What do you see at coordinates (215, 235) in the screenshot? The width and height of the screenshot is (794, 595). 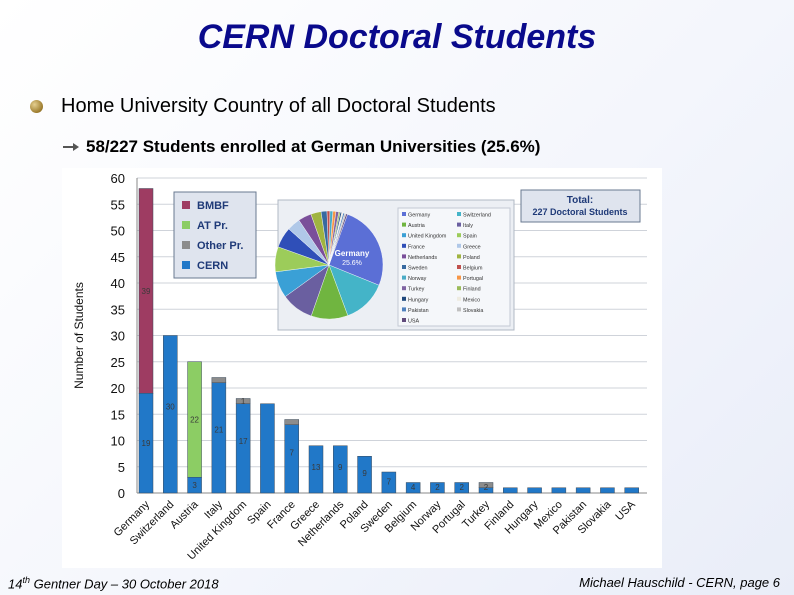 I see `chart-legend: BMBF AT Pr. Other Pr. CERN` at bounding box center [215, 235].